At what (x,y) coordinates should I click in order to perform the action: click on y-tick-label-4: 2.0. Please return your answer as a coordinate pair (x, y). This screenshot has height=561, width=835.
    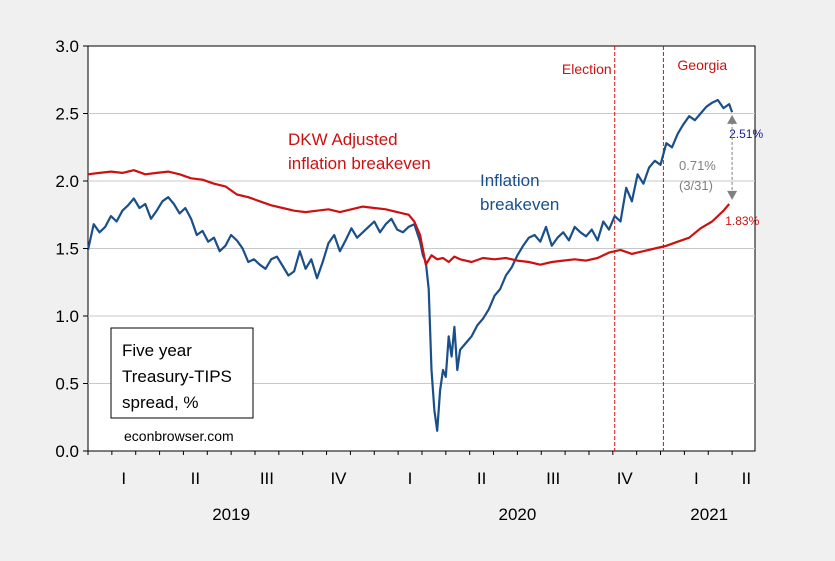
    Looking at the image, I should click on (67, 181).